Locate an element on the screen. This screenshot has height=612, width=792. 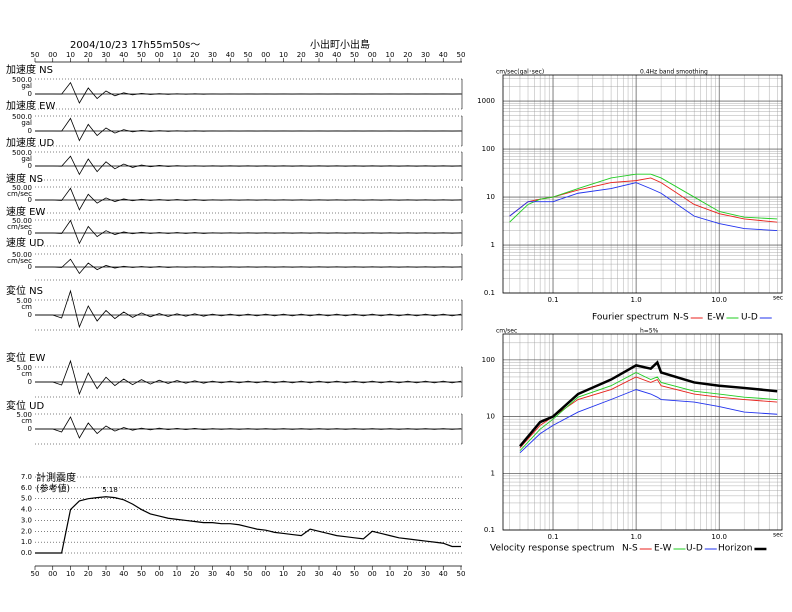
scale-label: 50.00 is located at coordinates (22, 221).